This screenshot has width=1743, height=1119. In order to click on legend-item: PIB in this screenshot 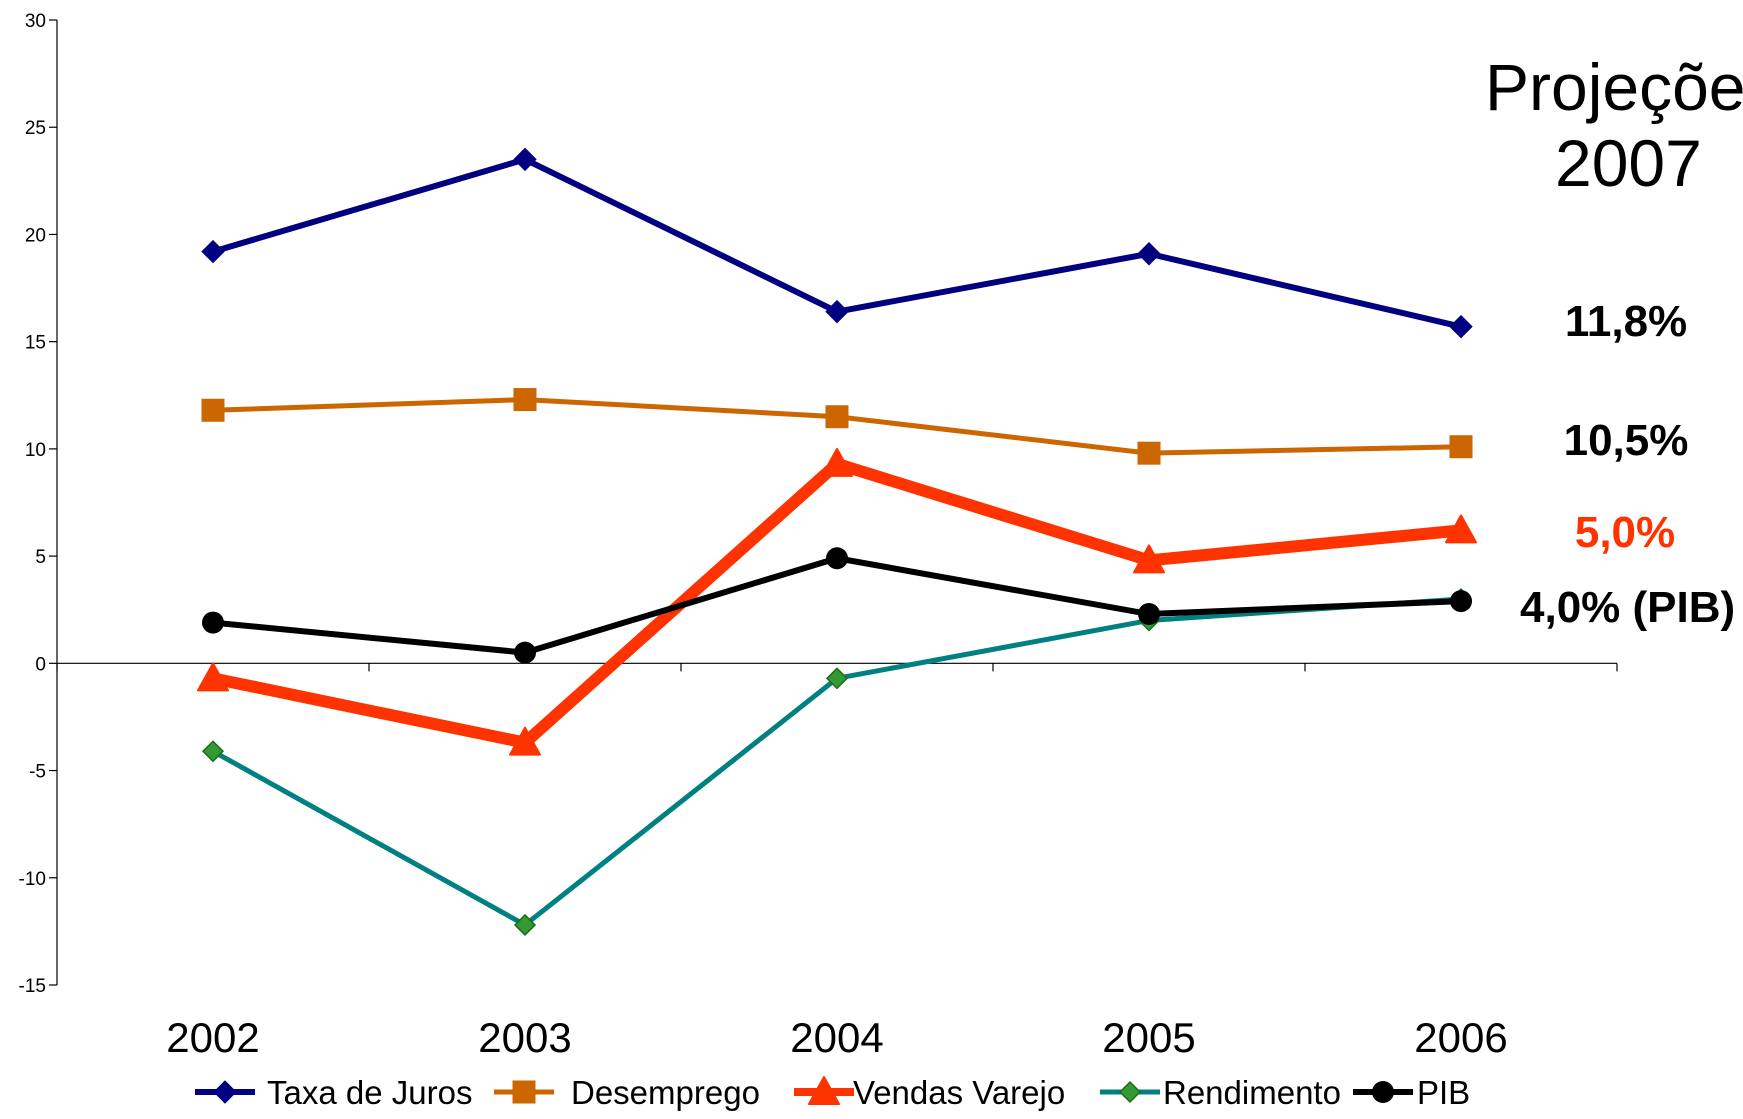, I will do `click(1411, 1092)`.